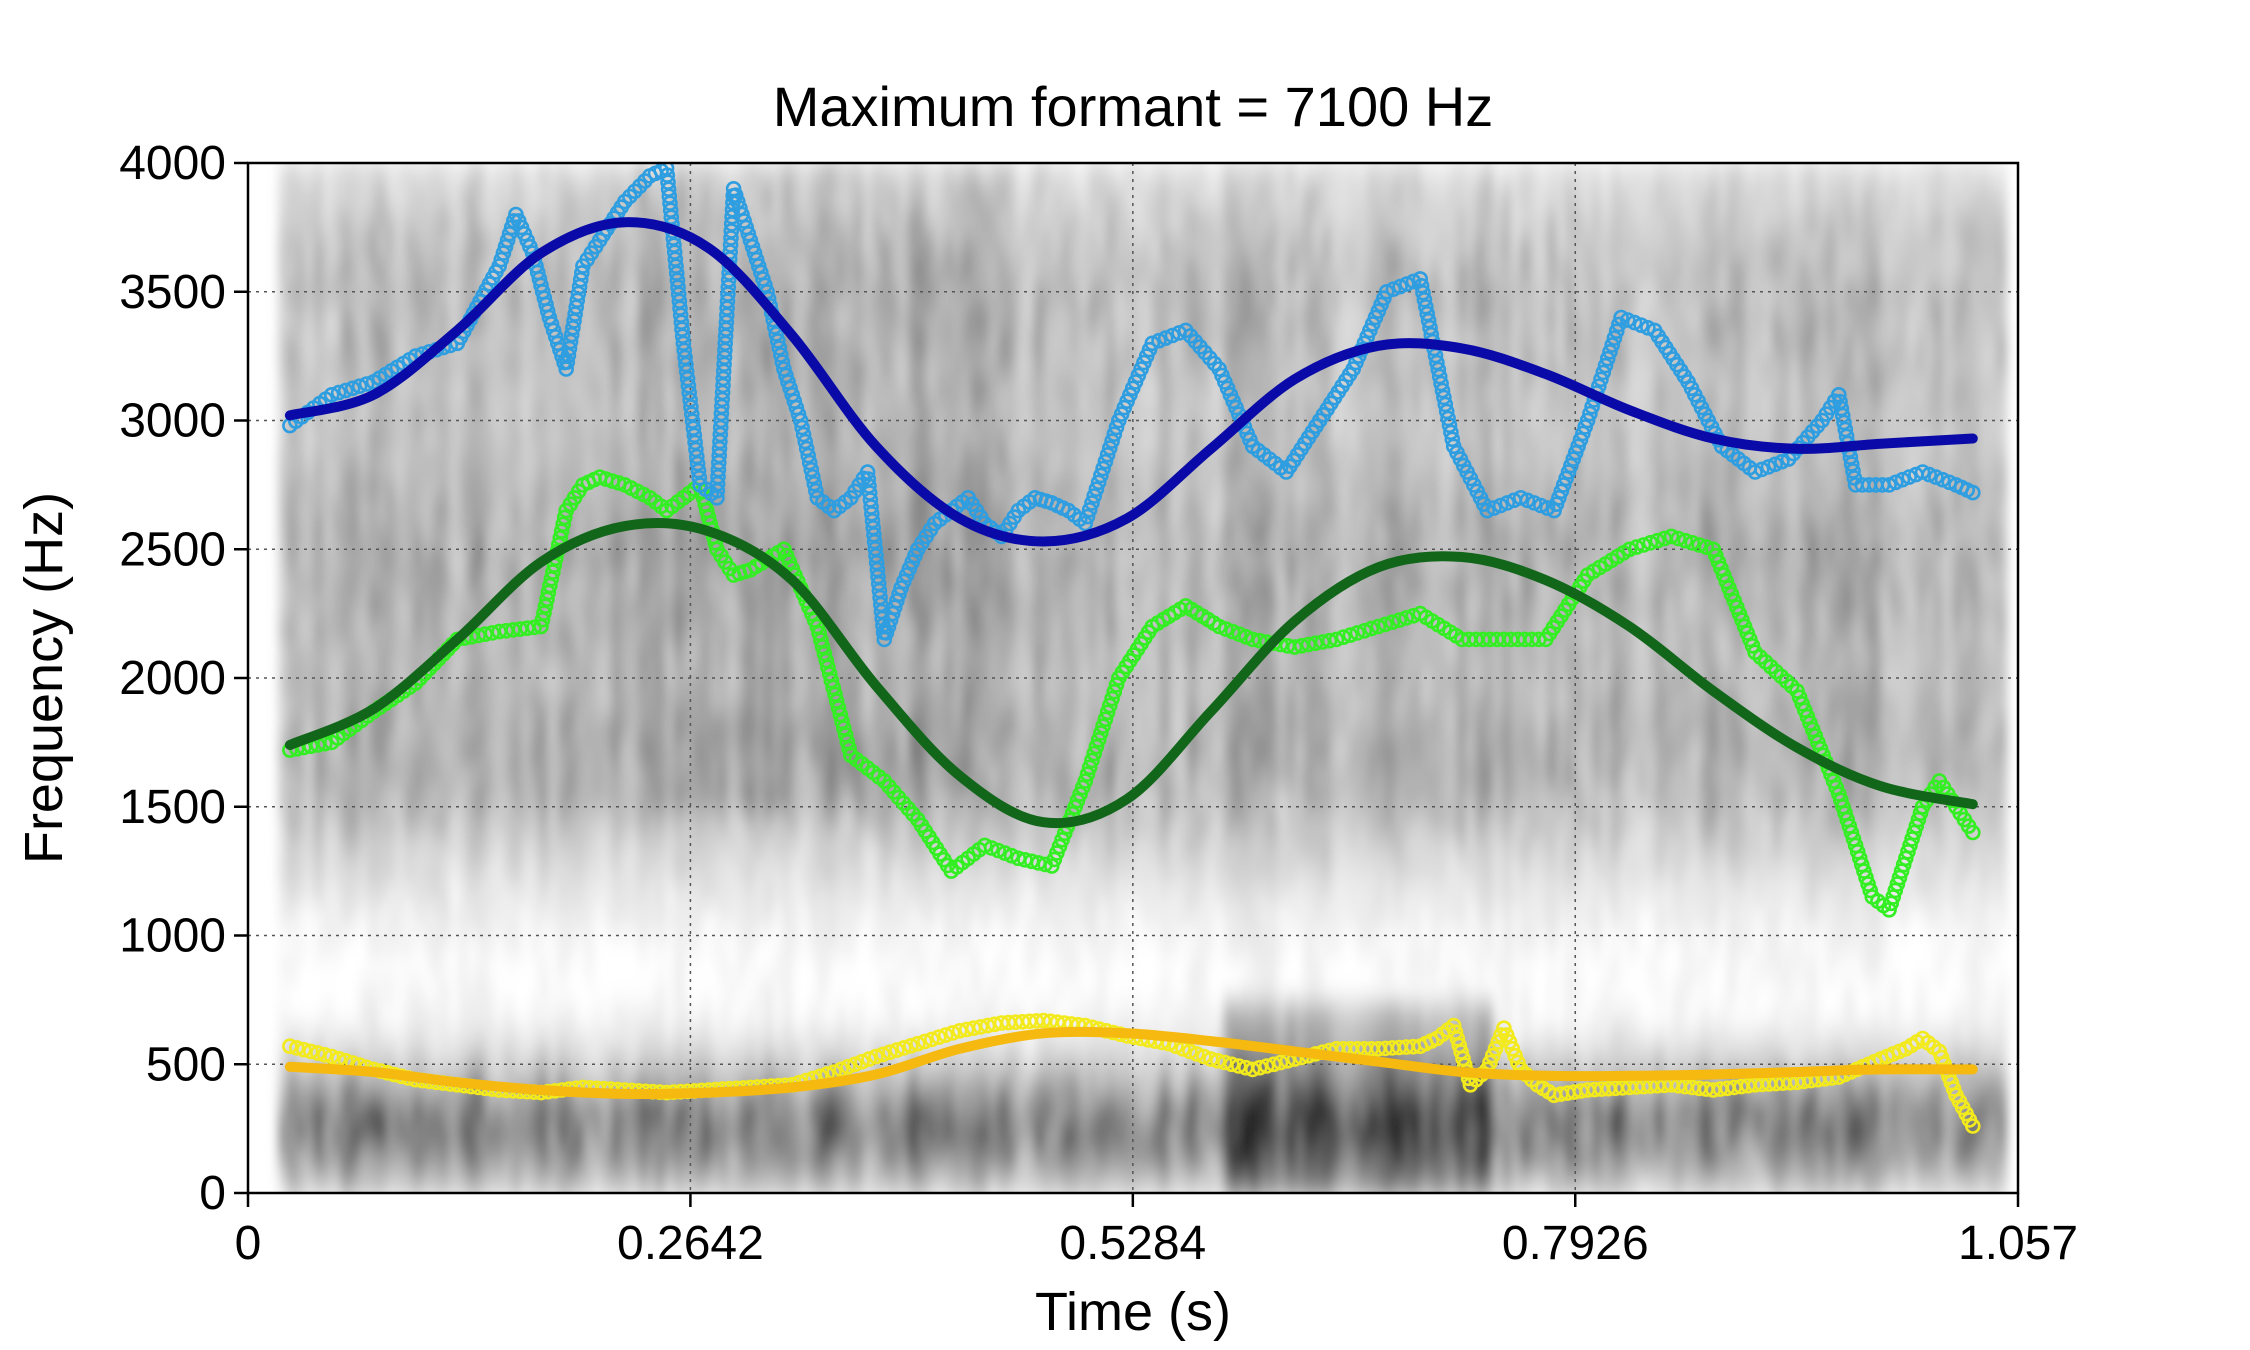 This screenshot has width=2250, height=1350. I want to click on y-tick-label: 4000, so click(172, 163).